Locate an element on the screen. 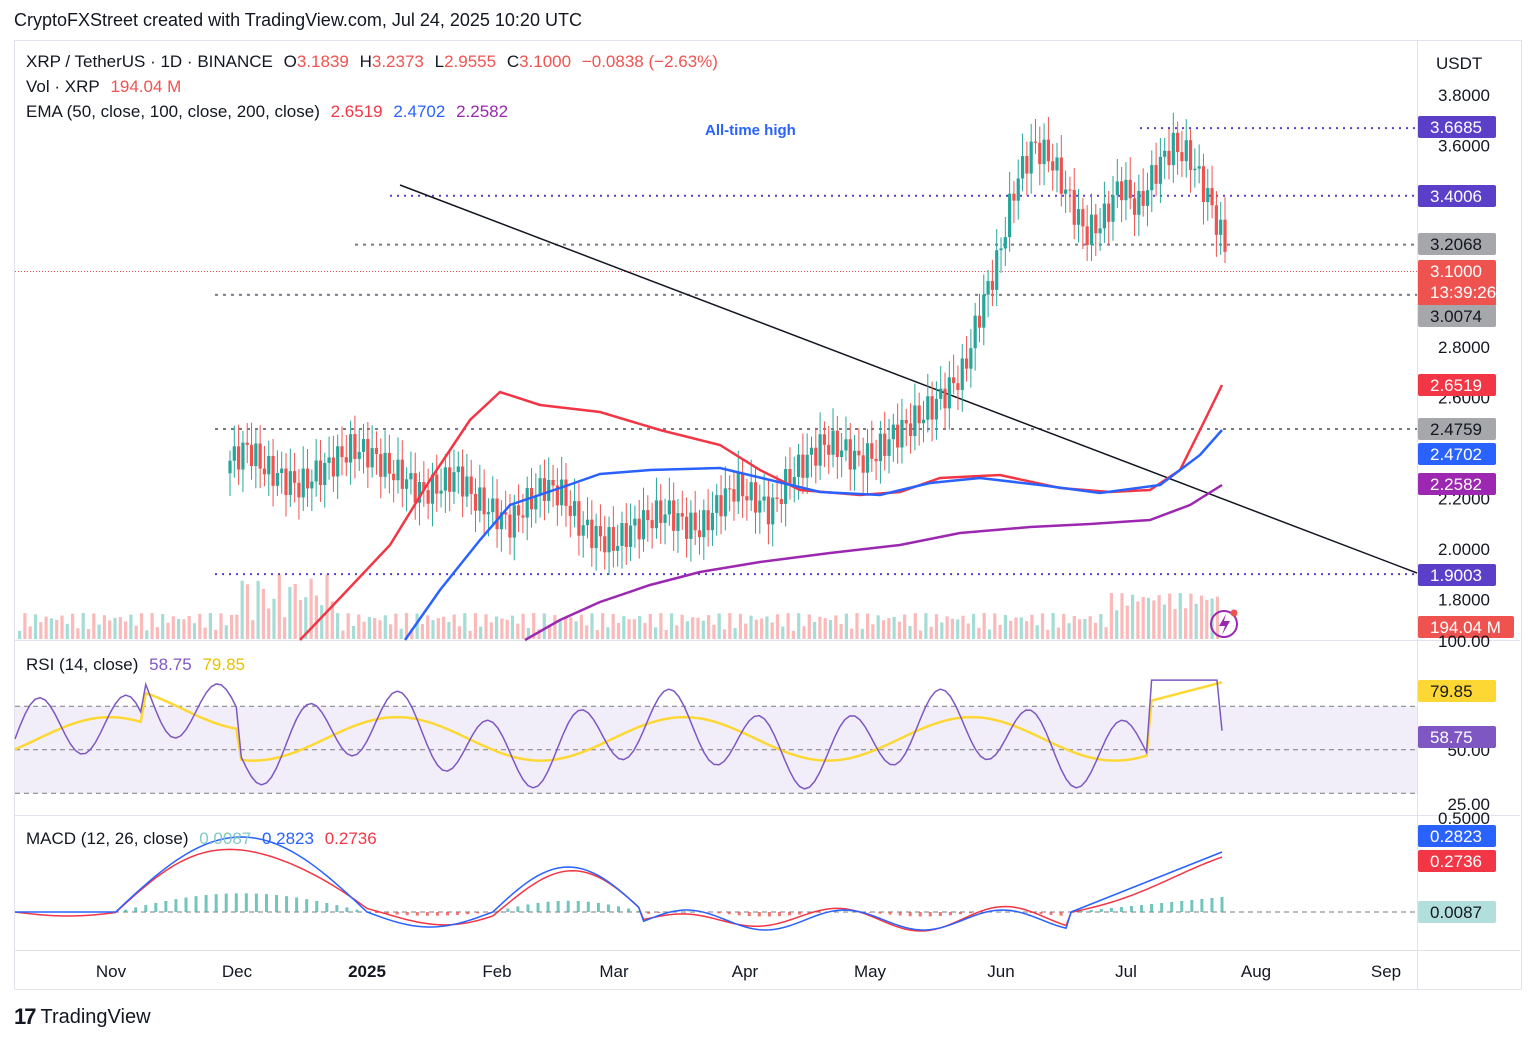  price-badge-label: 3.6685 is located at coordinates (1456, 127).